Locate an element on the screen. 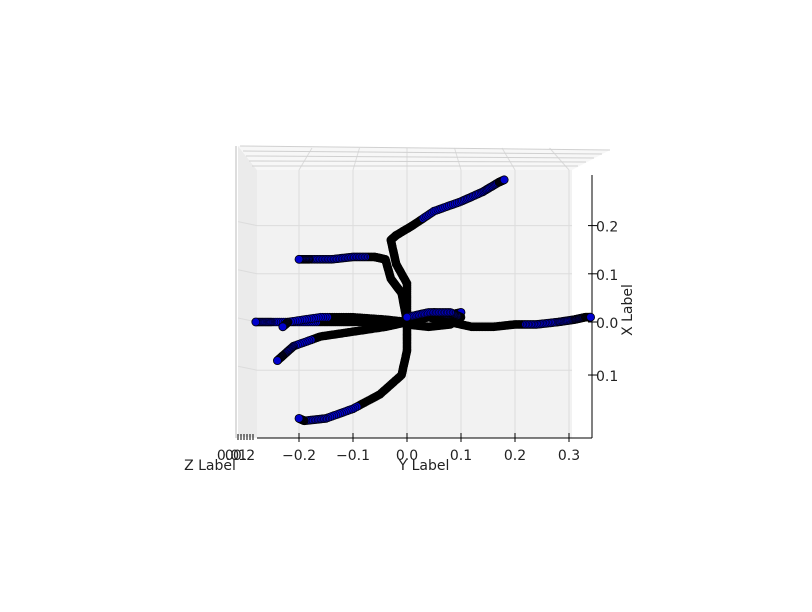 This screenshot has width=812, height=612. y-axis-tick-label: −0.1 is located at coordinates (353, 456).